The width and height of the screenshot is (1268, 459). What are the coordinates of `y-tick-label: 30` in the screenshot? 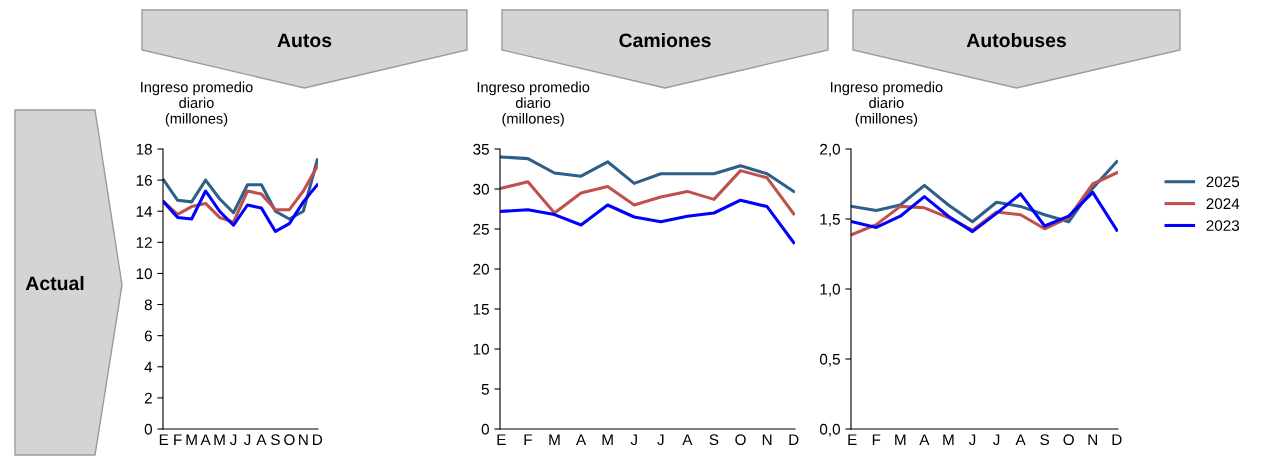 It's located at (481, 189).